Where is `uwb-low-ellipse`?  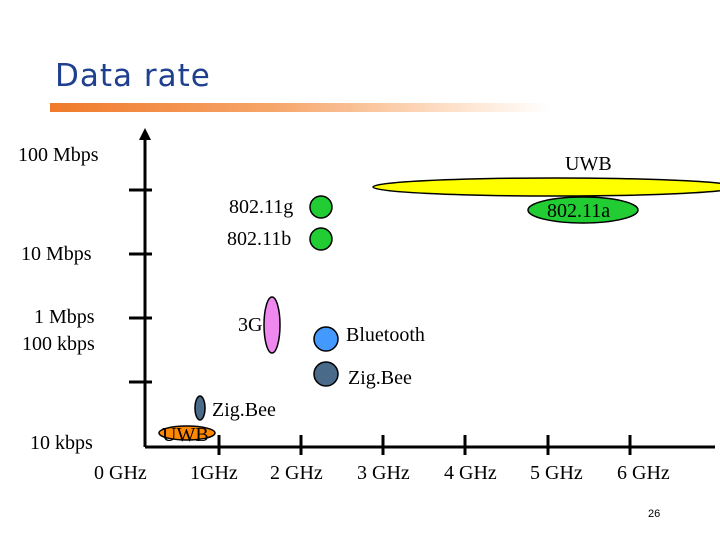
uwb-low-ellipse is located at coordinates (187, 433).